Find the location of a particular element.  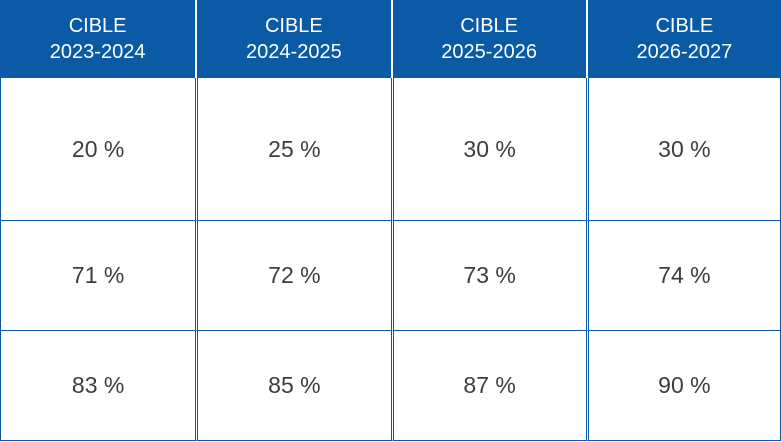

header-cell-2026-2027: CIBLE 2026-2027 is located at coordinates (683, 39).